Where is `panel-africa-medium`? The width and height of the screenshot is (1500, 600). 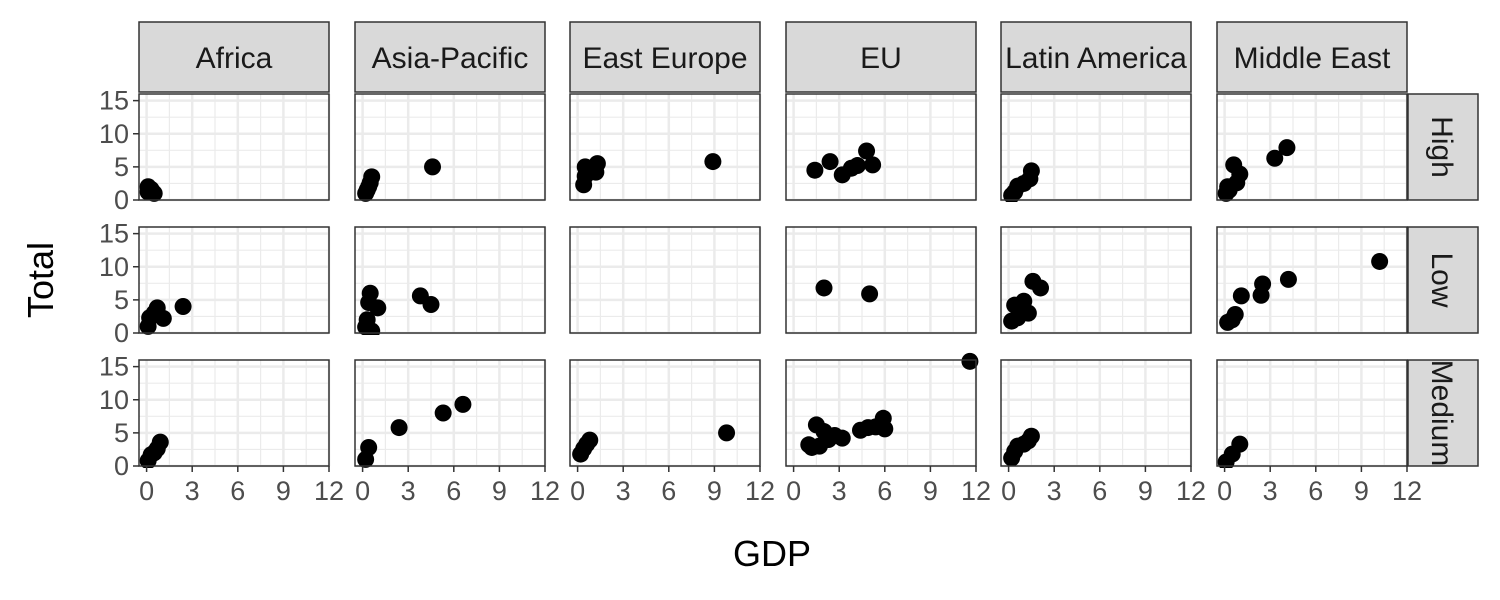
panel-africa-medium is located at coordinates (234, 413).